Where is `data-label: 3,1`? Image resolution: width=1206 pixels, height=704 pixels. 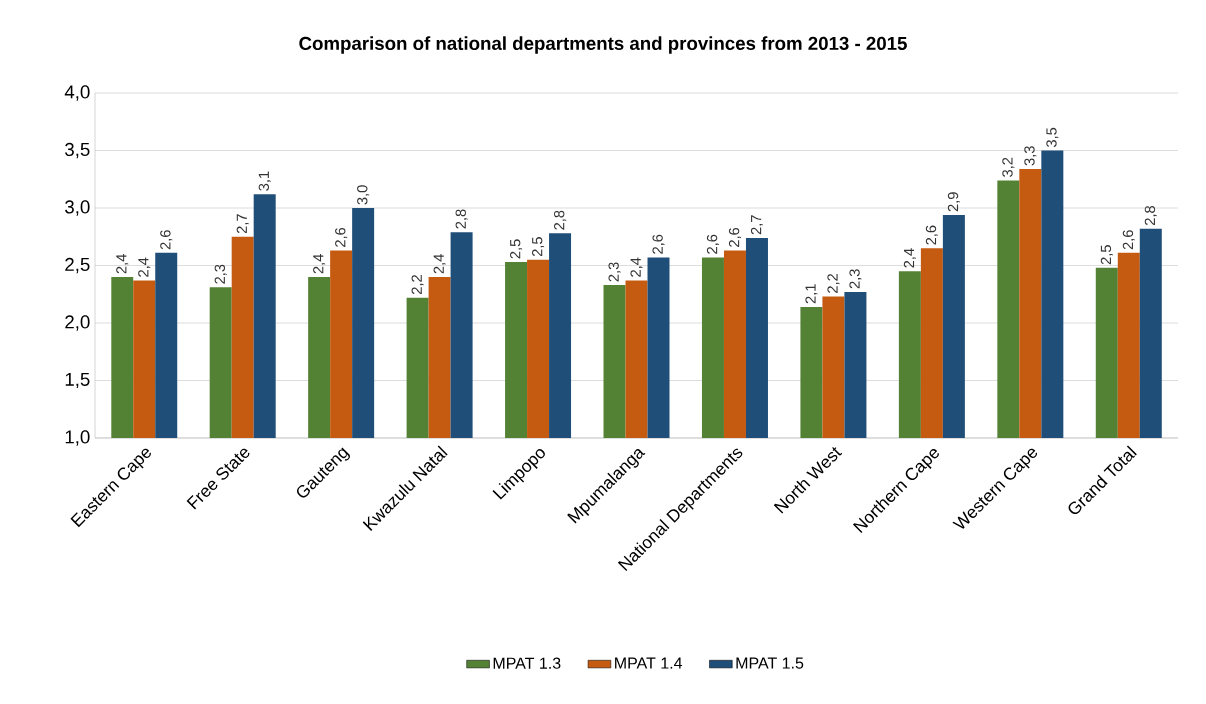 data-label: 3,1 is located at coordinates (264, 181).